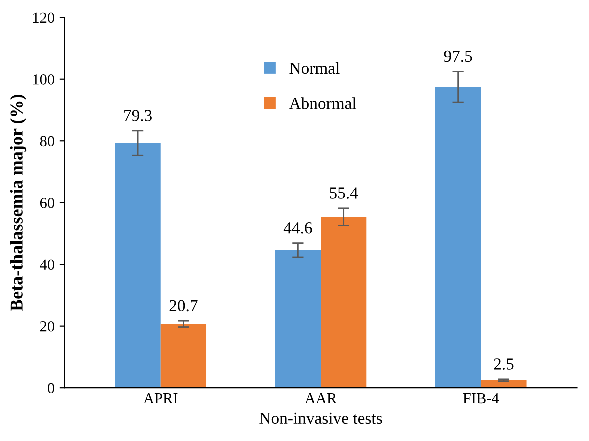  I want to click on y-tick-label: 40, so click(47, 265).